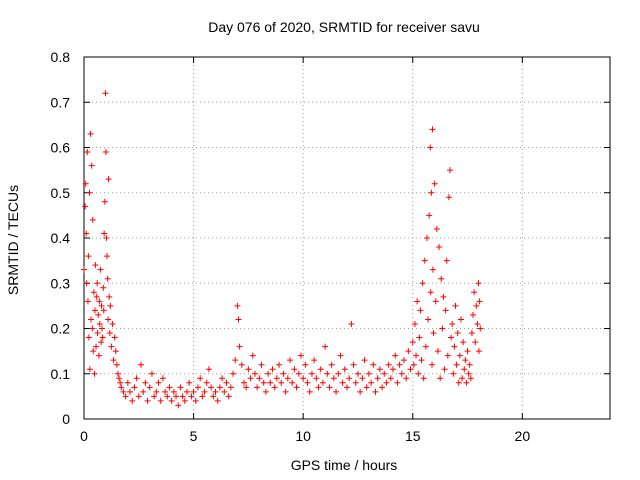 The image size is (640, 480). What do you see at coordinates (523, 436) in the screenshot?
I see `x-tick-label: 20` at bounding box center [523, 436].